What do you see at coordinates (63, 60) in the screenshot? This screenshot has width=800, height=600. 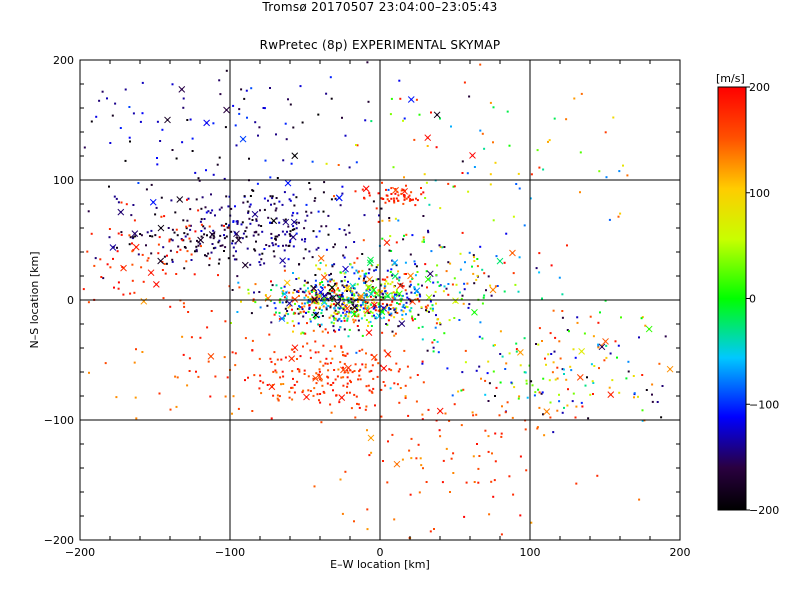 I see `y-tick-label: 200` at bounding box center [63, 60].